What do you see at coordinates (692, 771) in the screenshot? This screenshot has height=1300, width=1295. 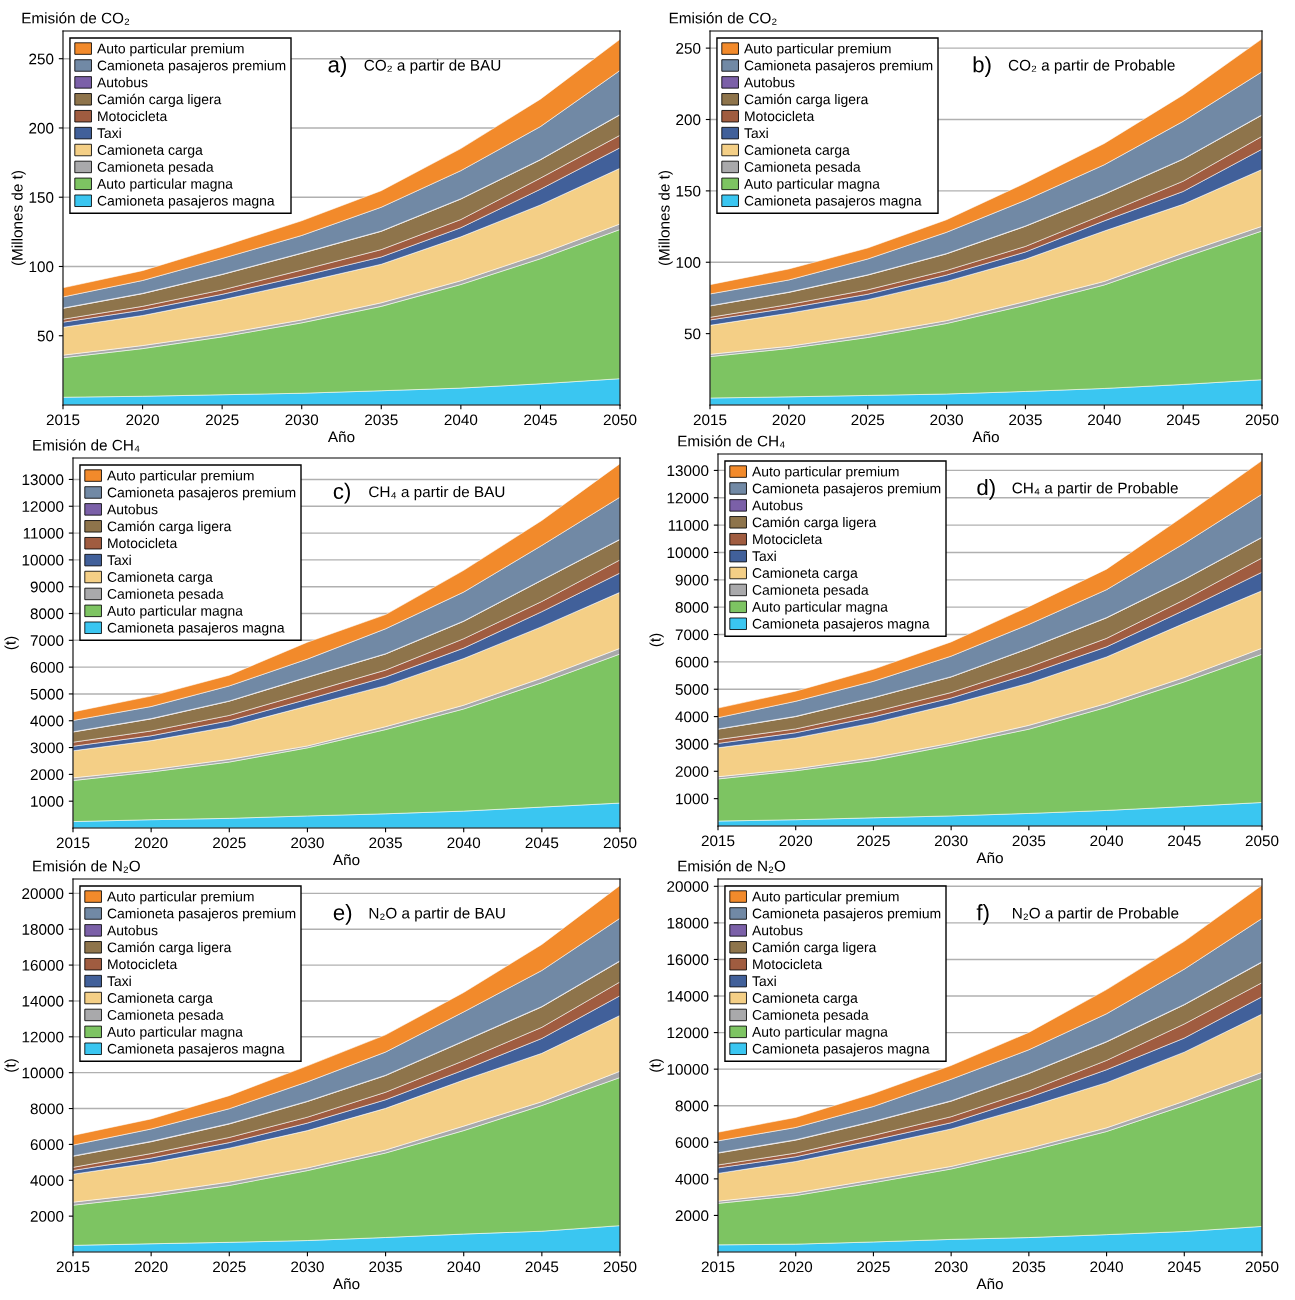 I see `y-tick-label: 2000` at bounding box center [692, 771].